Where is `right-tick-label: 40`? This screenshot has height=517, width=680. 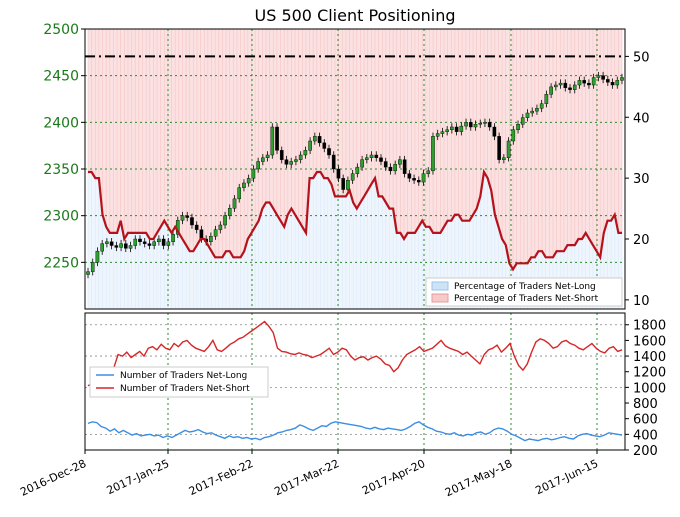 right-tick-label: 40 is located at coordinates (641, 118).